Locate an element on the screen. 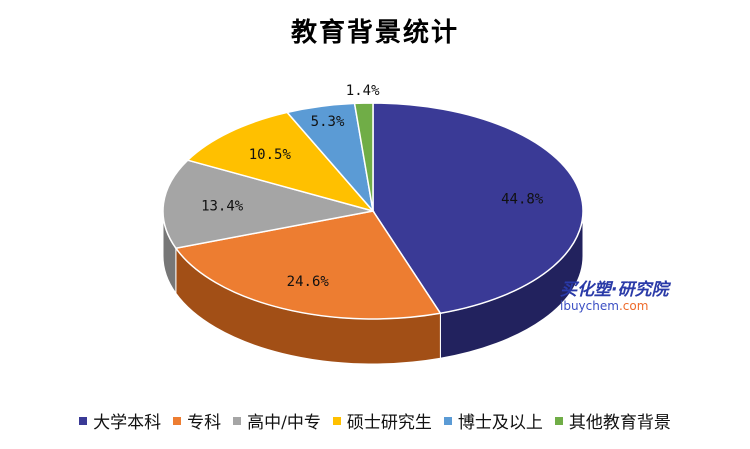 This screenshot has height=449, width=750. legend-label: 博士及以上 is located at coordinates (500, 423).